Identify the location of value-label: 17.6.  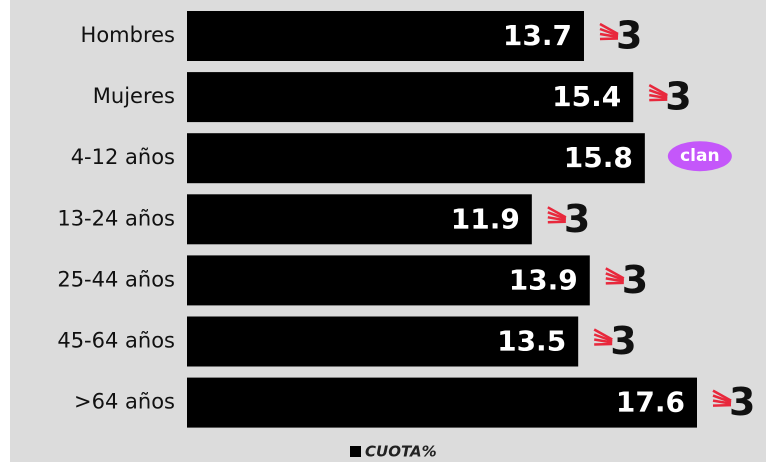
(650, 402).